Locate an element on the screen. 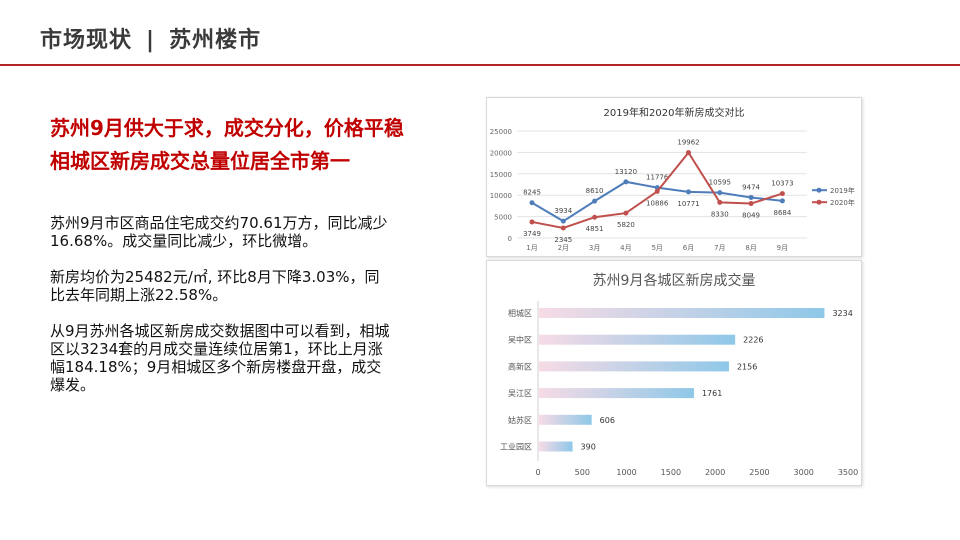 The width and height of the screenshot is (960, 540). x-tick-label: 7月 is located at coordinates (719, 248).